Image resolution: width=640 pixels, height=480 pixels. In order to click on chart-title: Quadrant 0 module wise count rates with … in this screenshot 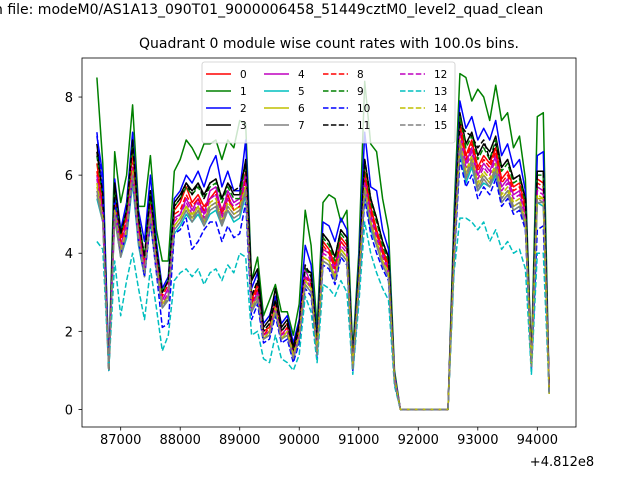, I will do `click(329, 44)`.